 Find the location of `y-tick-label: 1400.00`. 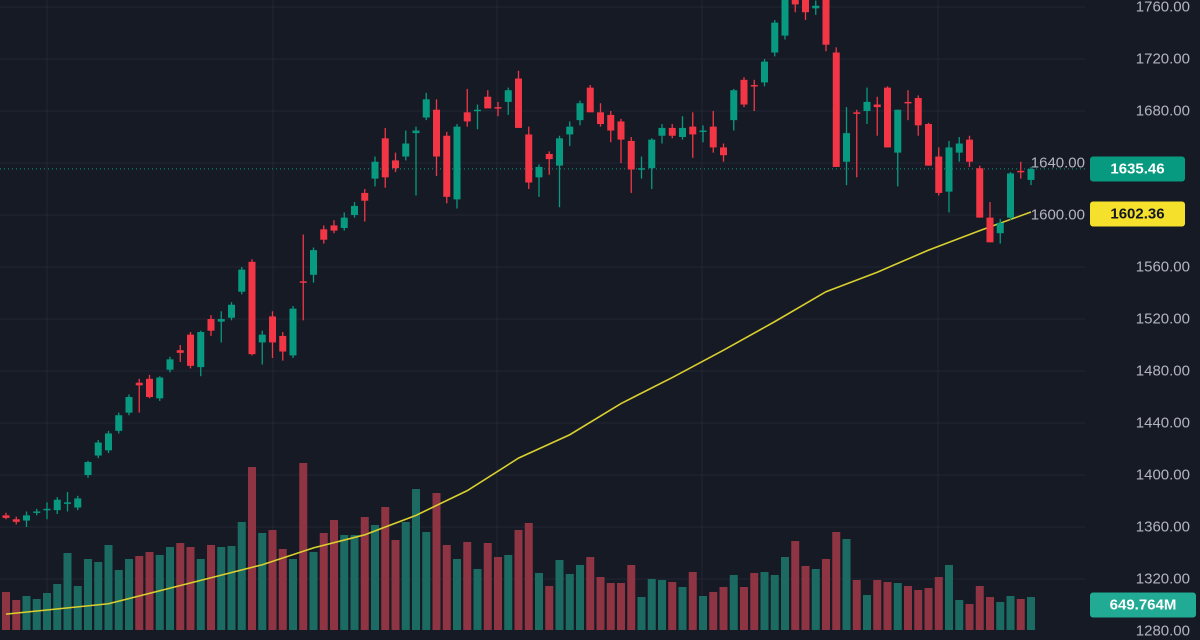

y-tick-label: 1400.00 is located at coordinates (1162, 475).